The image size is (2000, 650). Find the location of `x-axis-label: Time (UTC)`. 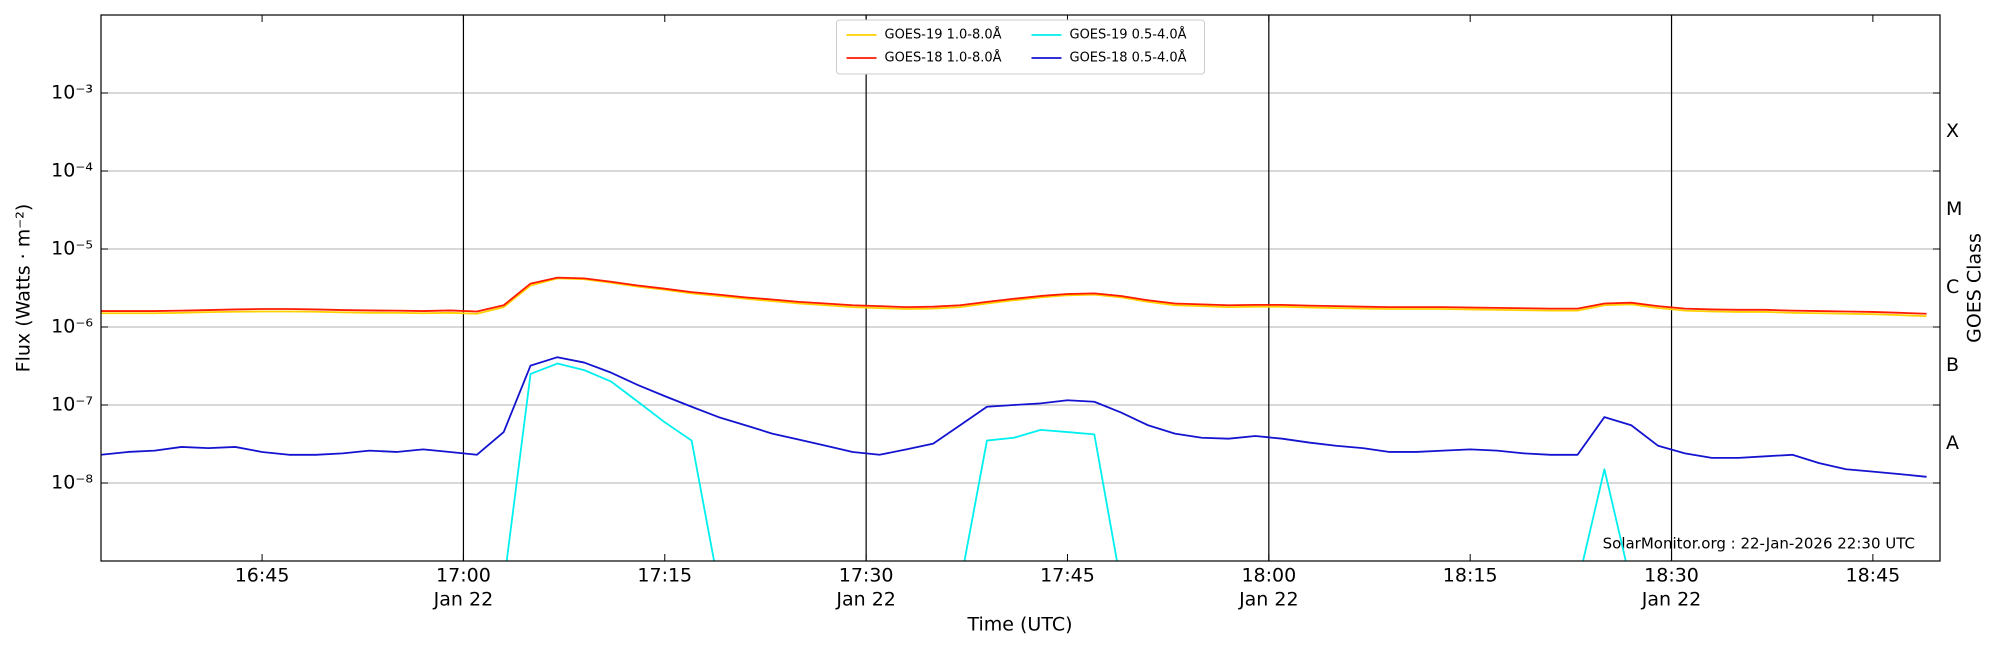

x-axis-label: Time (UTC) is located at coordinates (1019, 625).